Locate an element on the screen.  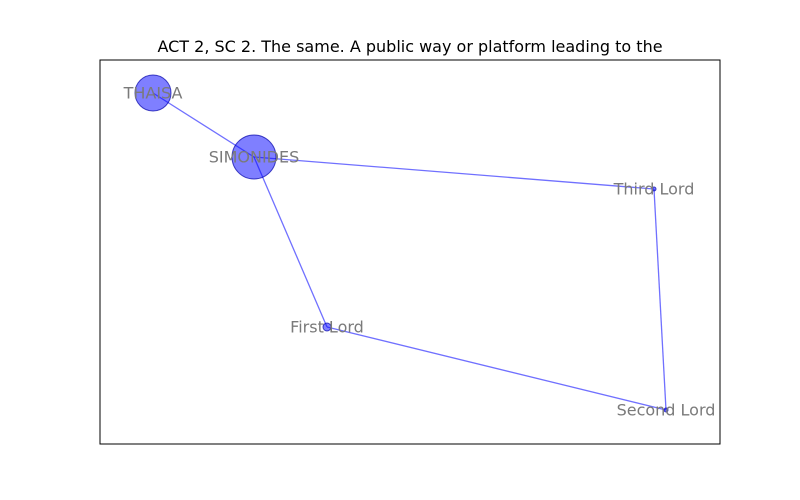
node-label-second-lord: Second Lord is located at coordinates (666, 410).